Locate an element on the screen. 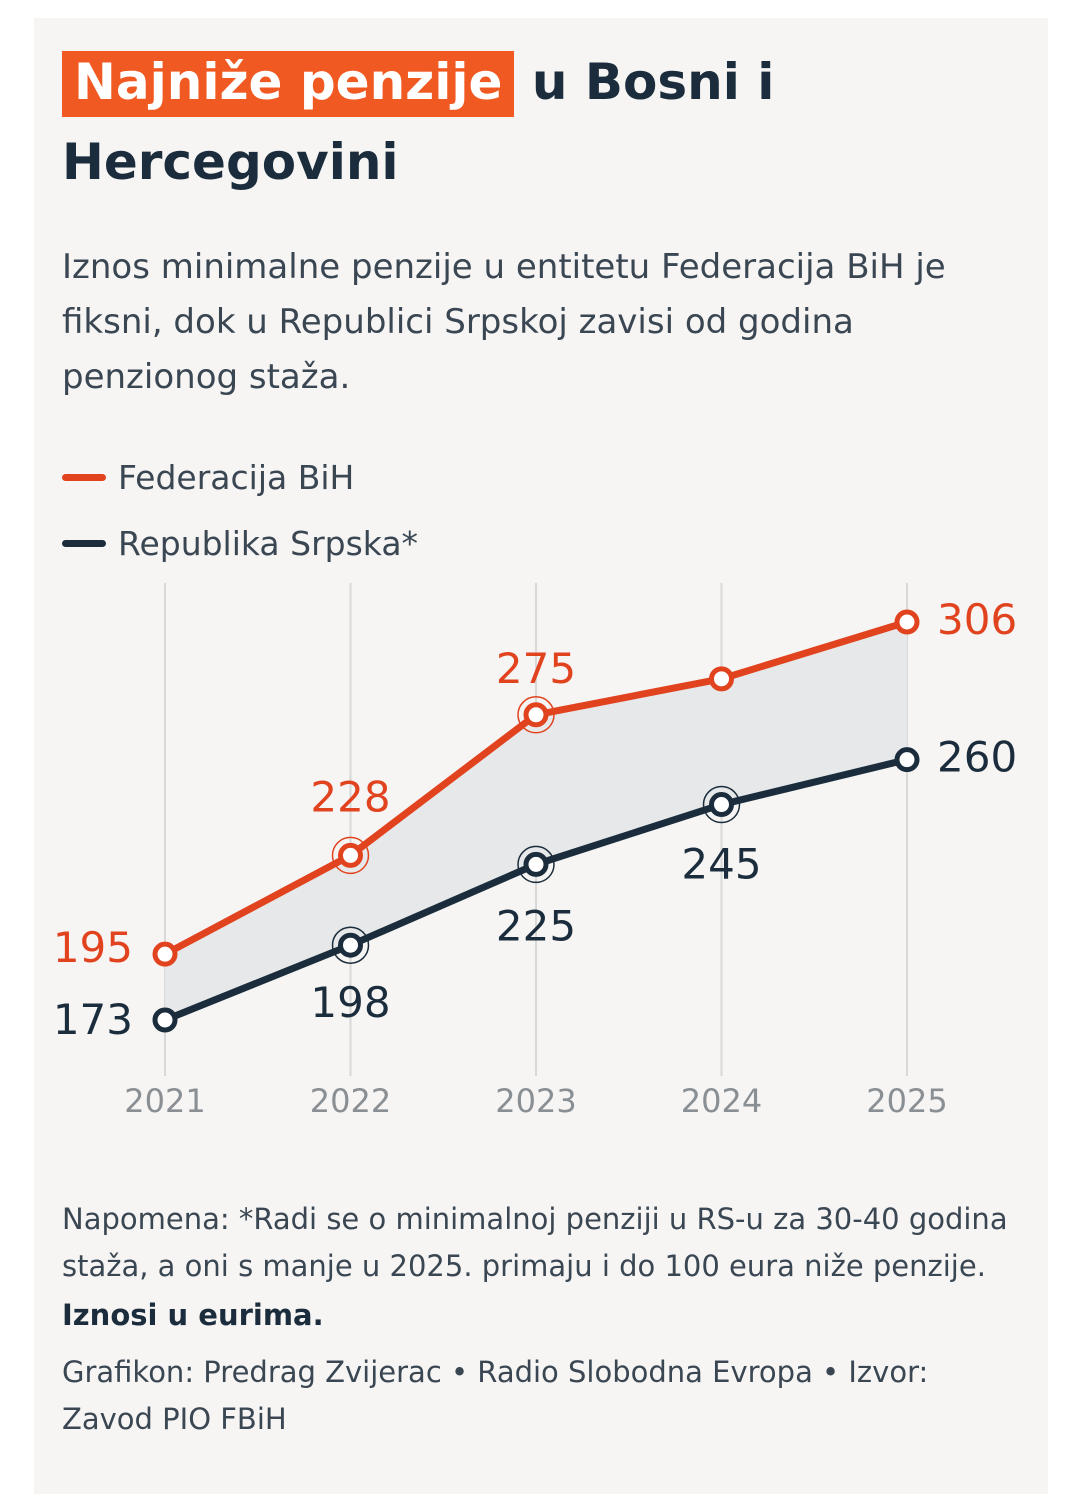  data-label-rs-2022: 198 is located at coordinates (350, 1002).